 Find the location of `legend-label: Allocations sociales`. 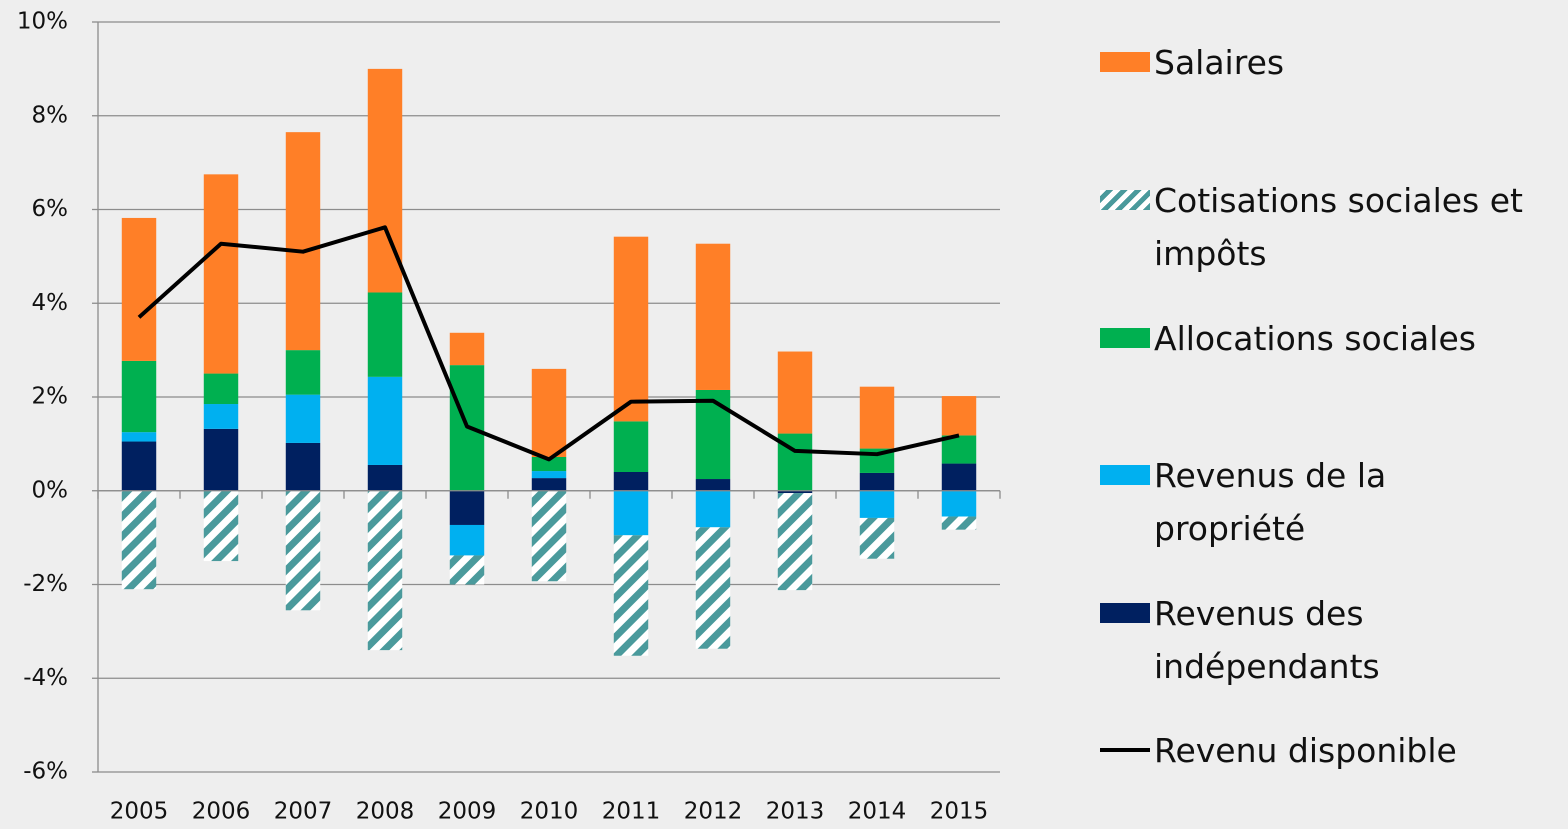

legend-label: Allocations sociales is located at coordinates (1315, 338).